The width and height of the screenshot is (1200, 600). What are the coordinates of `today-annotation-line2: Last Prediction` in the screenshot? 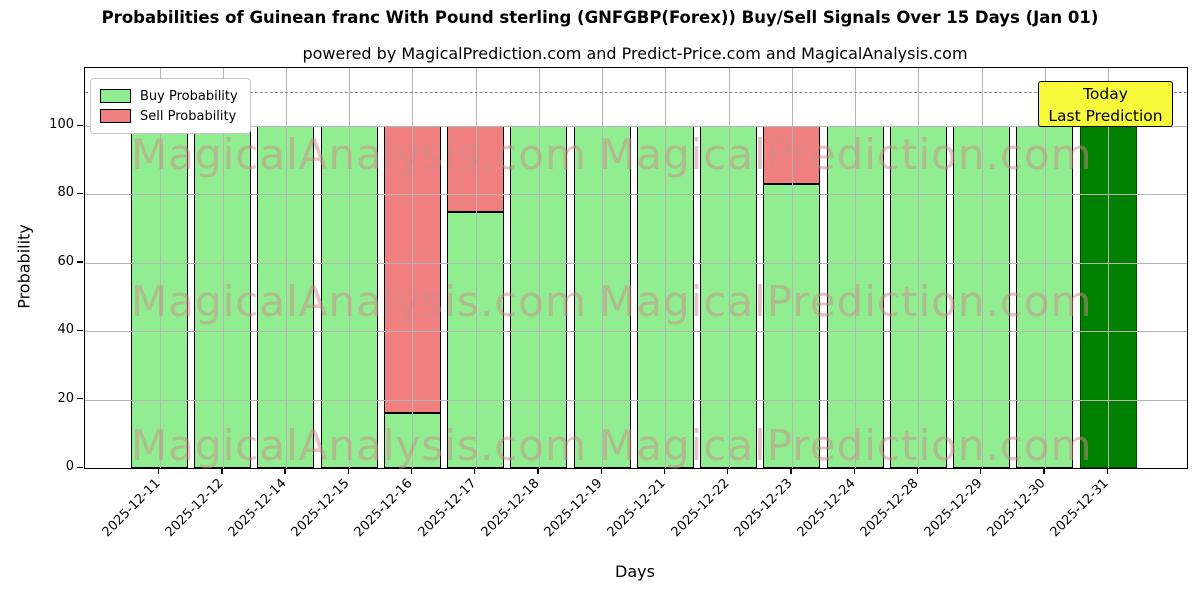 It's located at (1105, 116).